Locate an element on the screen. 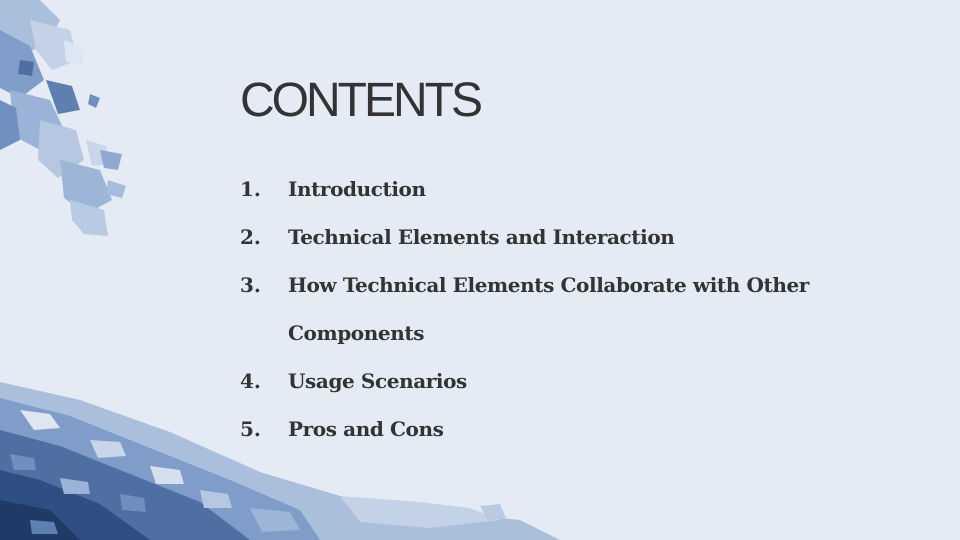 The height and width of the screenshot is (540, 960). list-item-number: 5. is located at coordinates (250, 429).